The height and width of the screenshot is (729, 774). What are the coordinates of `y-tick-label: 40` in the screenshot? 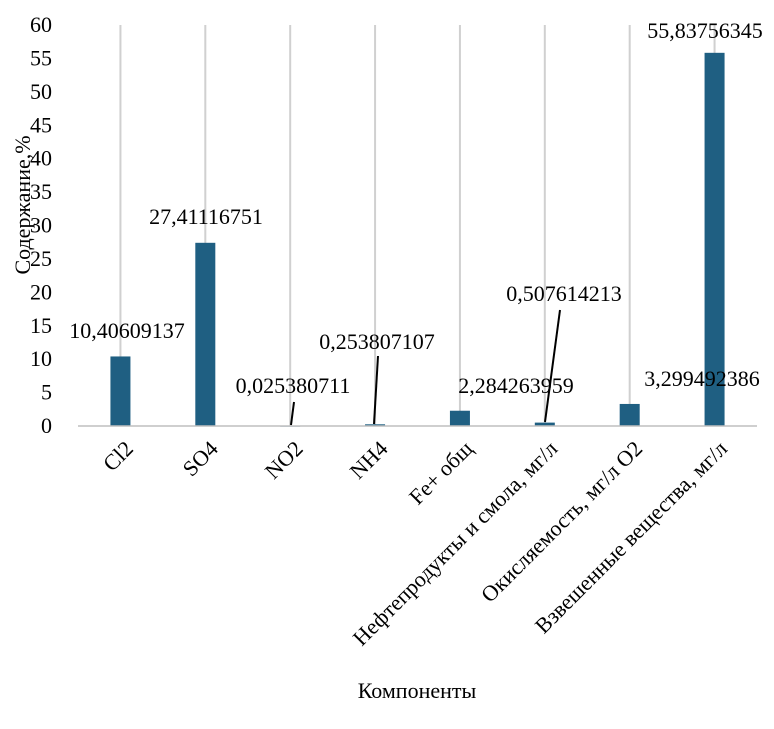 It's located at (41, 158).